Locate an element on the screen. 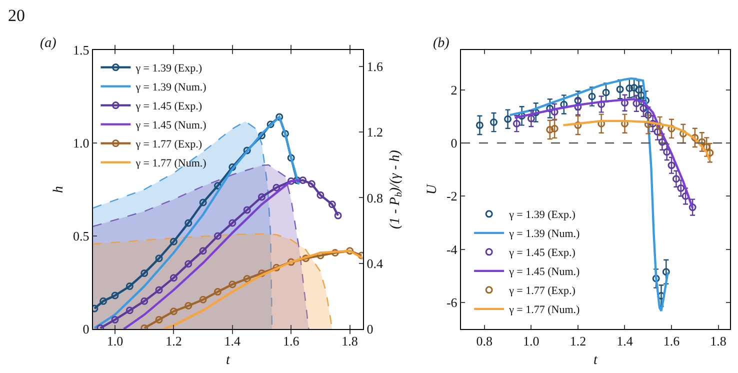  y-tick-label: -2 is located at coordinates (452, 196).